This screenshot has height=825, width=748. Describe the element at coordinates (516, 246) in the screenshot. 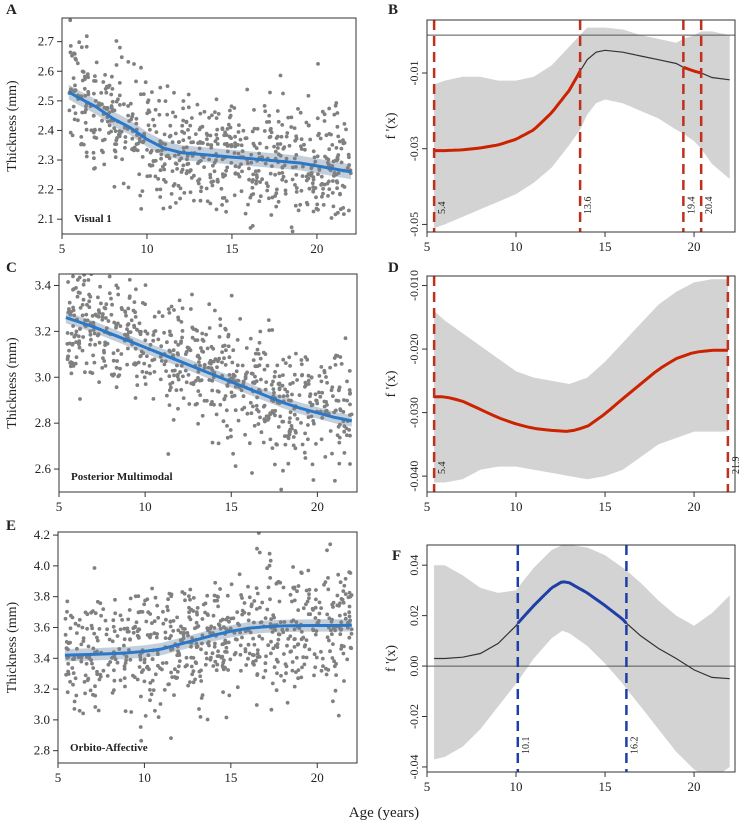

I see `x-tick-label: 10` at that location.